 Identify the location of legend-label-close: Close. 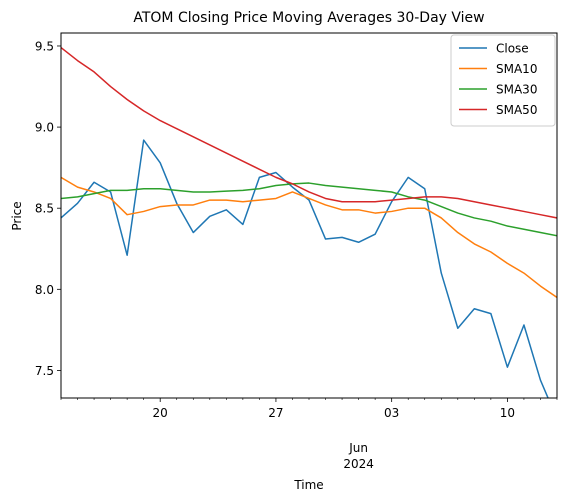
(512, 49).